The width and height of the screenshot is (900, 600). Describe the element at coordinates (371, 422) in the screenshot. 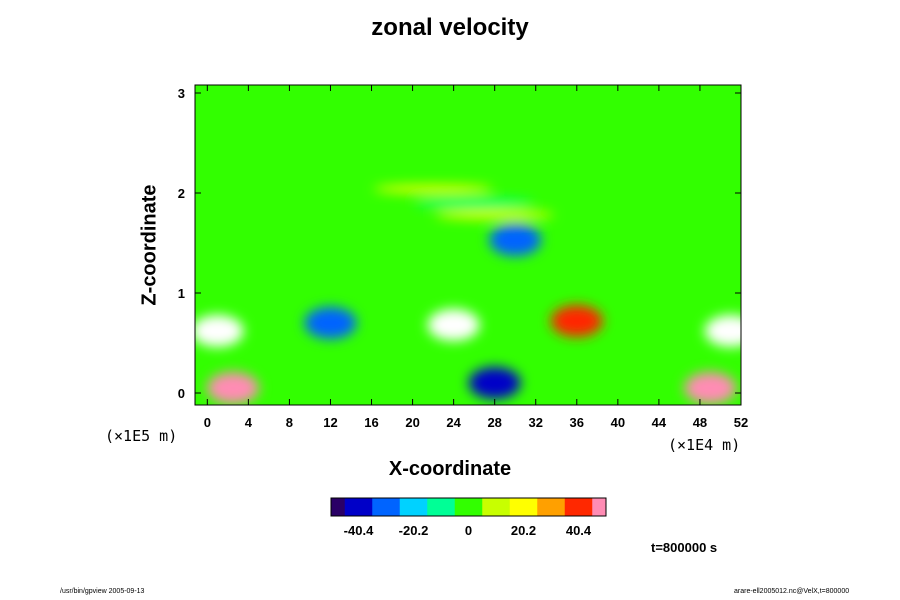

I see `x-tick-label: 16` at that location.